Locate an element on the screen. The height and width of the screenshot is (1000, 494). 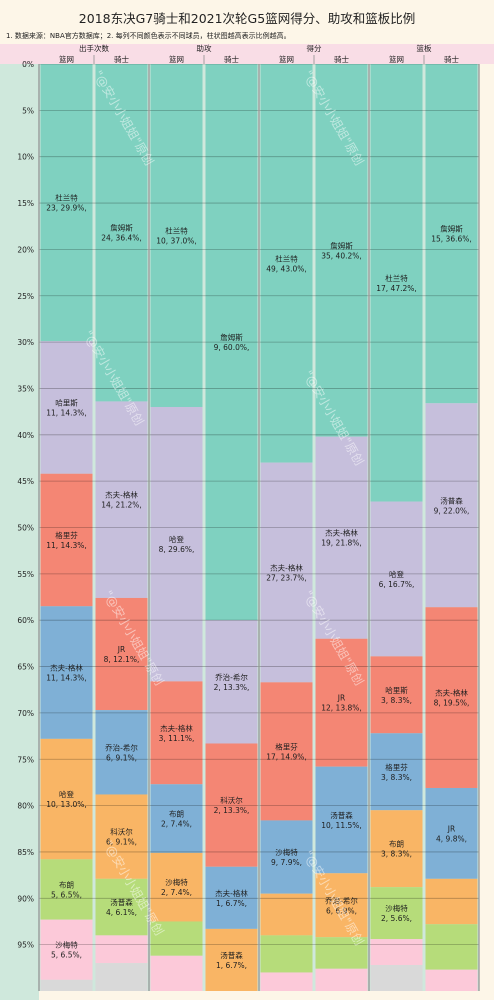
y-tick-label: 60% is located at coordinates (25, 620).